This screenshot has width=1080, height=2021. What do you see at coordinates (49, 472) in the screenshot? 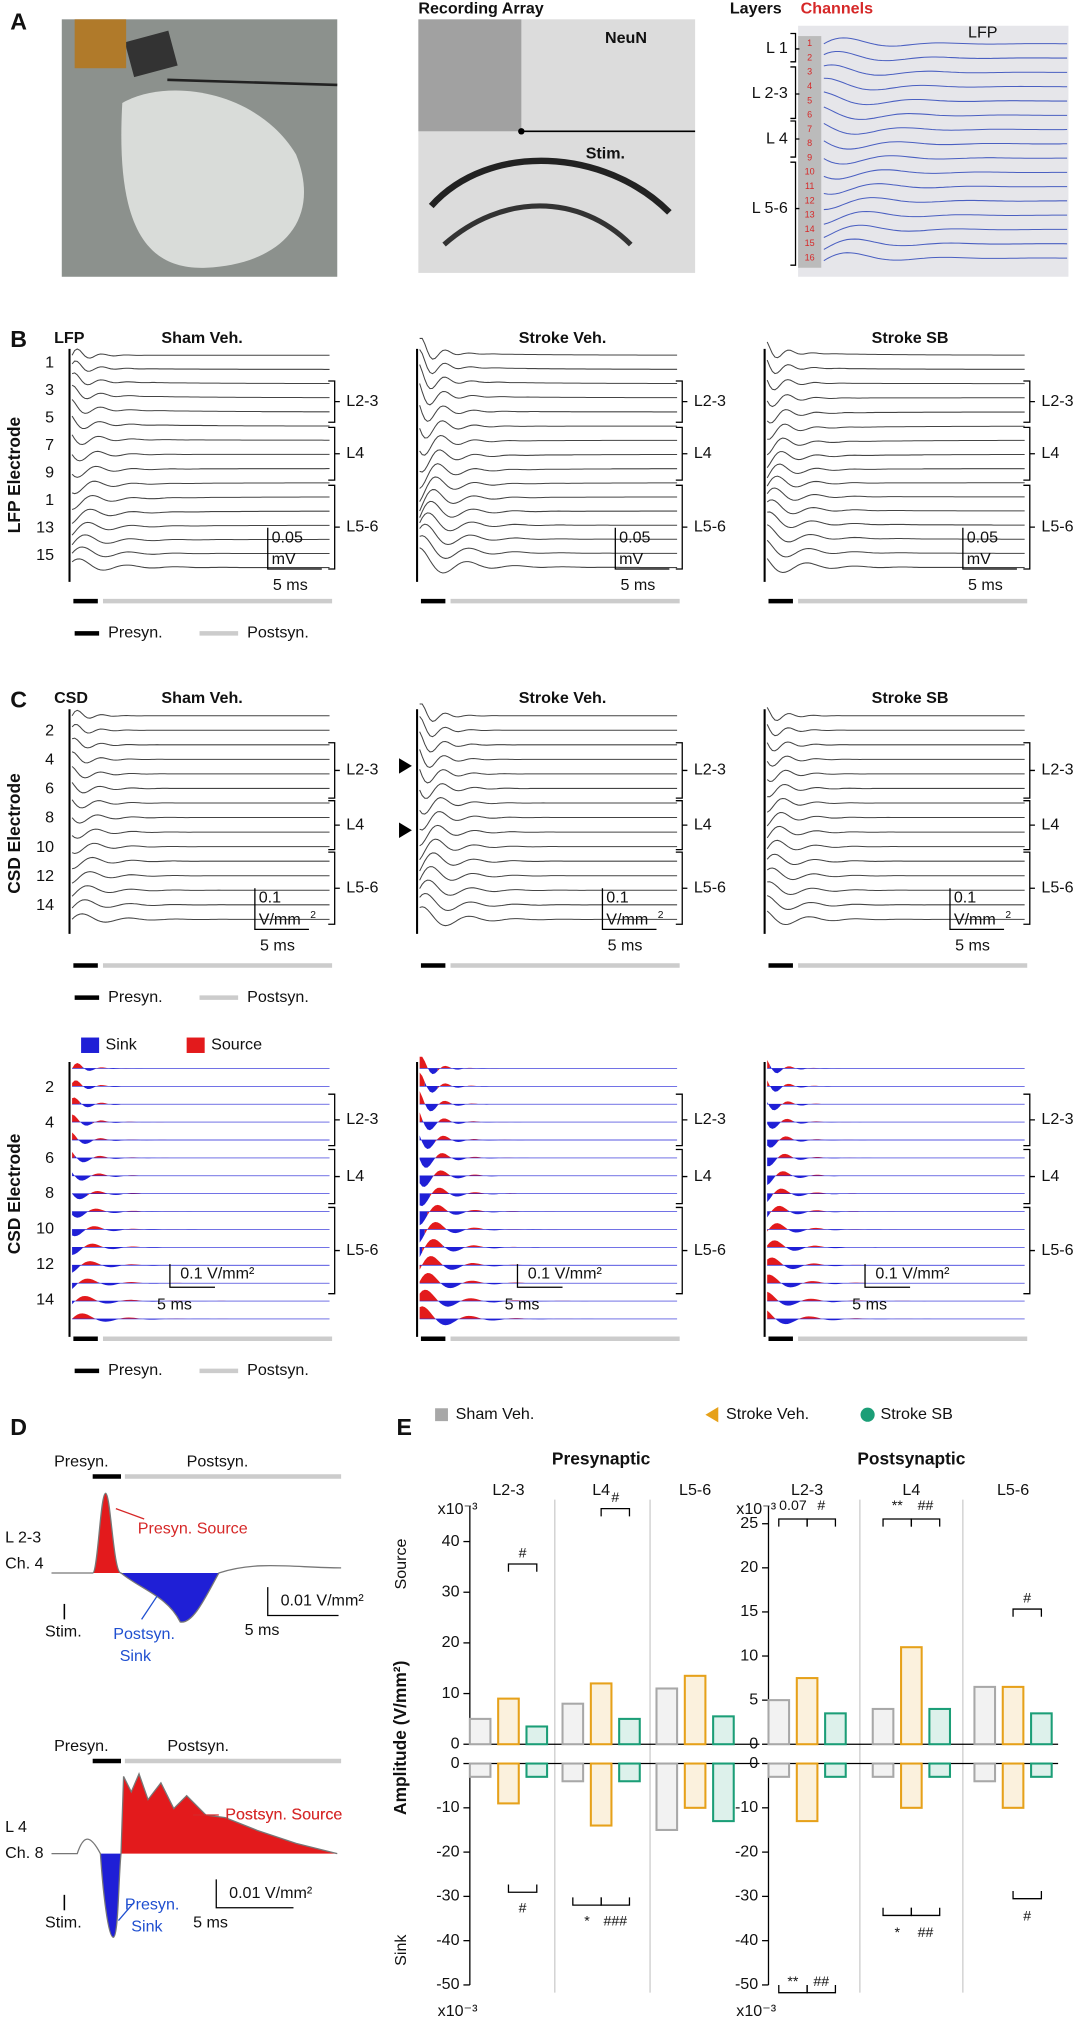
I see `electrode-number: 9` at bounding box center [49, 472].